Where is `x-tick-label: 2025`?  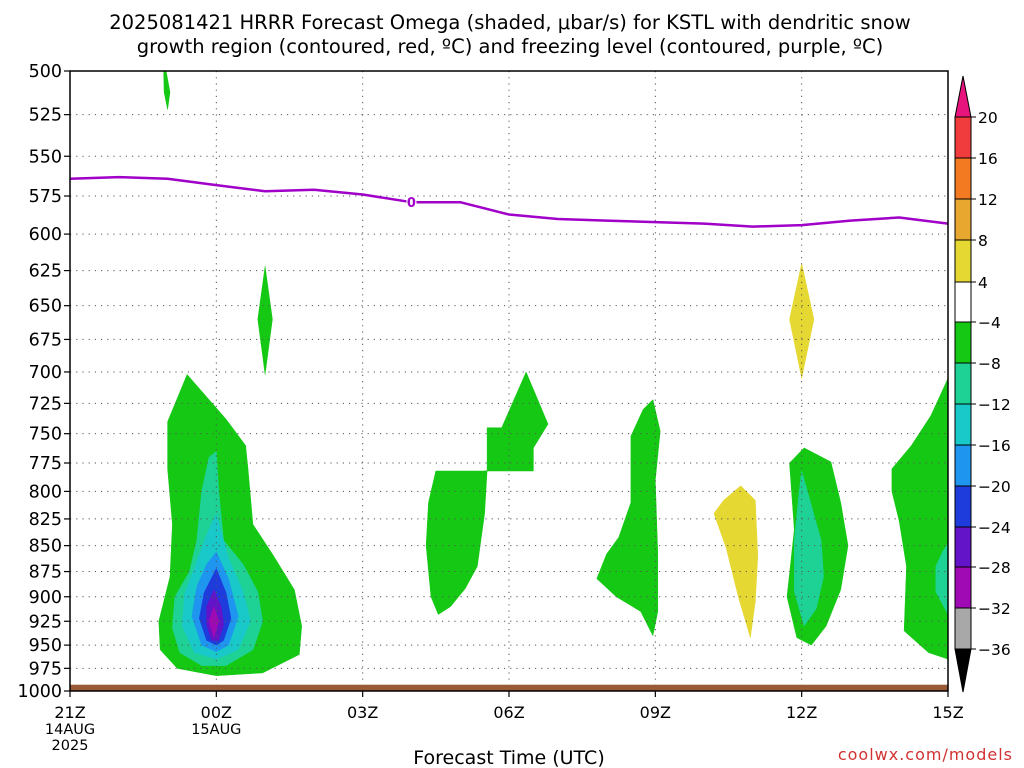 x-tick-label: 2025 is located at coordinates (70, 746).